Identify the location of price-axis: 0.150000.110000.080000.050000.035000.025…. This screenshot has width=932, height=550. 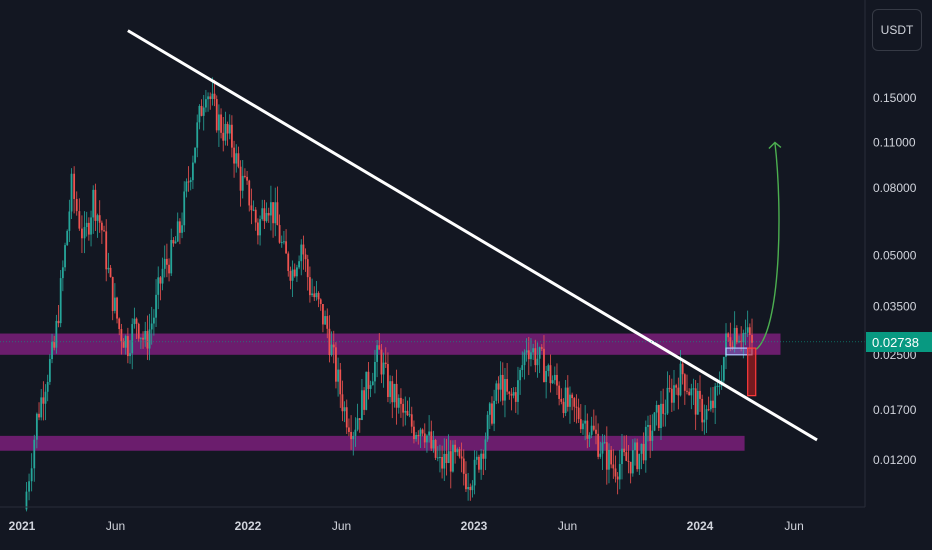
(895, 279).